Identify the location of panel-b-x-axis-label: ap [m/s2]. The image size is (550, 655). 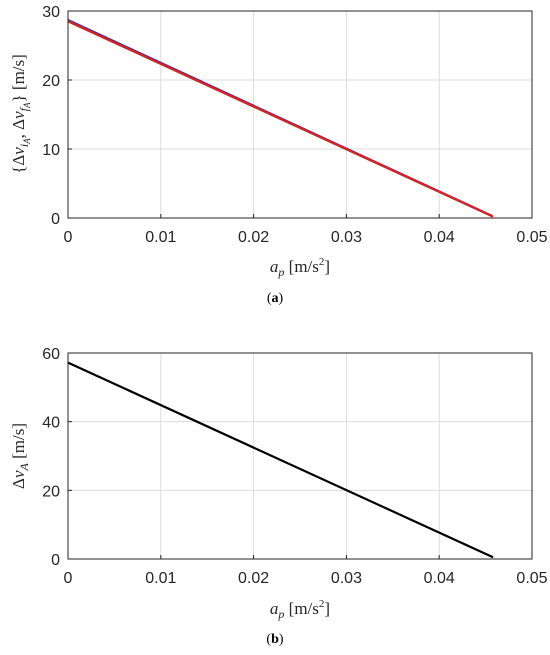
(300, 609).